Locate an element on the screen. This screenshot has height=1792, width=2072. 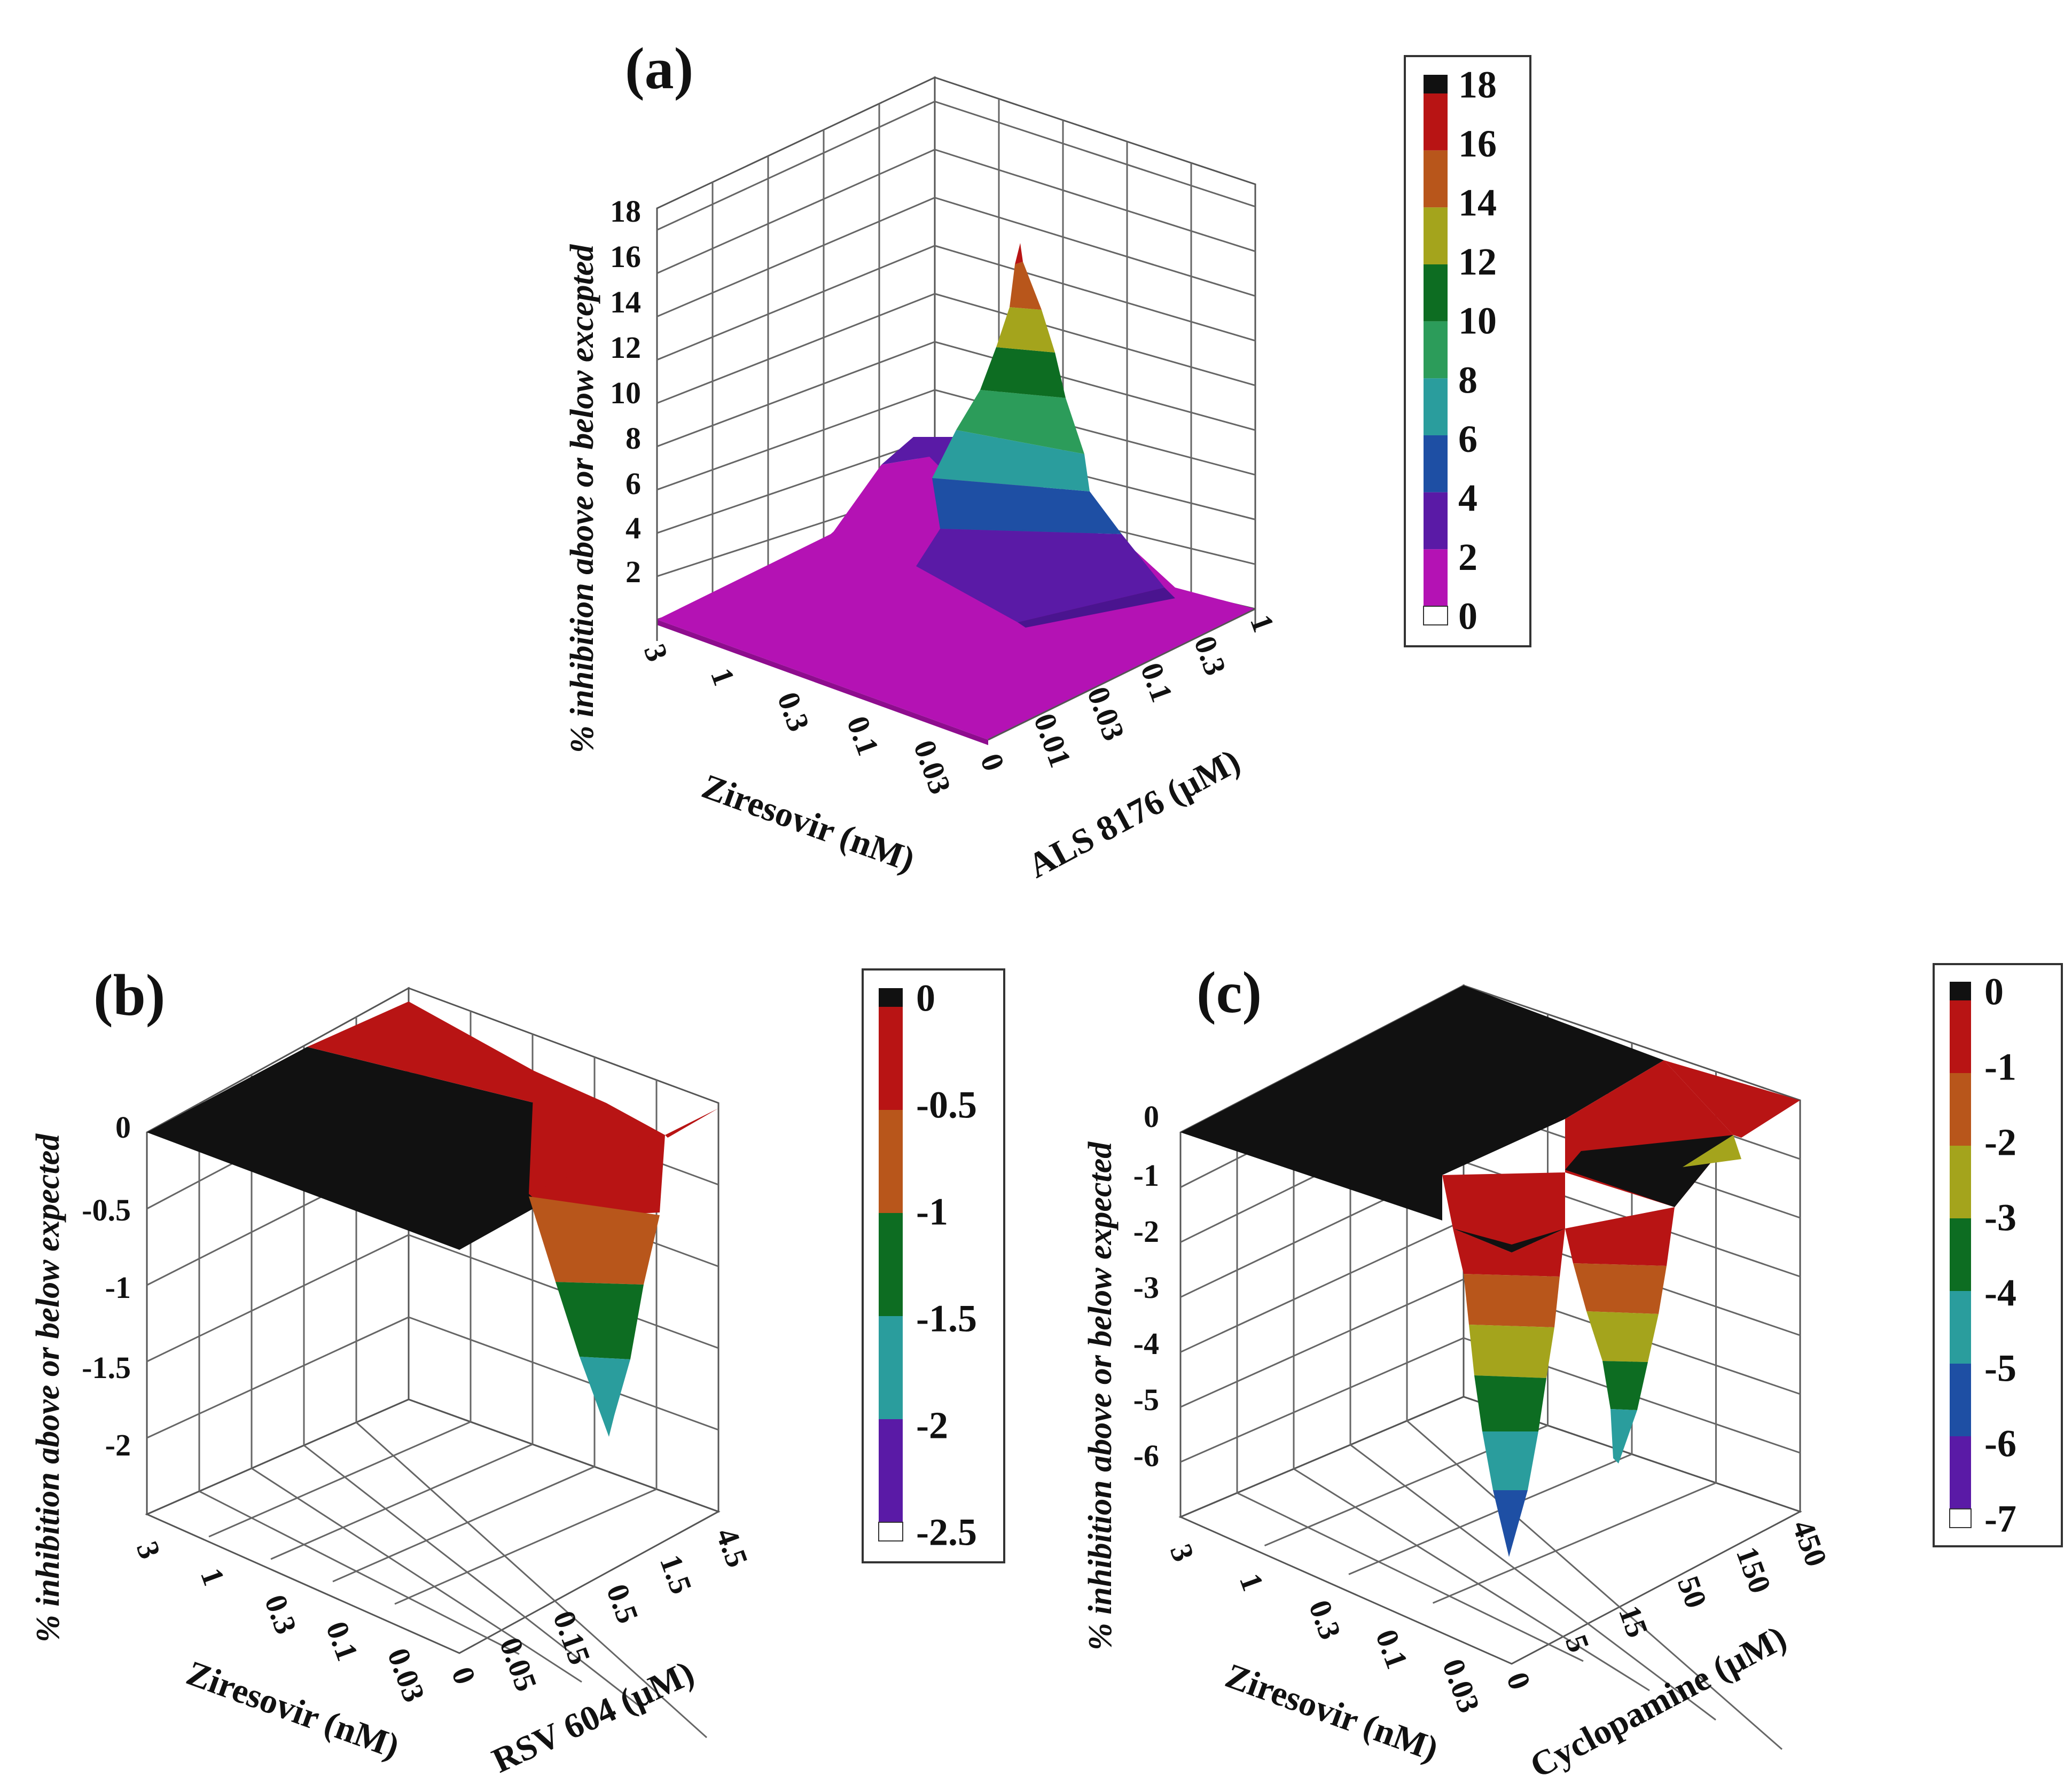
colorbar-tick-label: 2 is located at coordinates (1467, 557).